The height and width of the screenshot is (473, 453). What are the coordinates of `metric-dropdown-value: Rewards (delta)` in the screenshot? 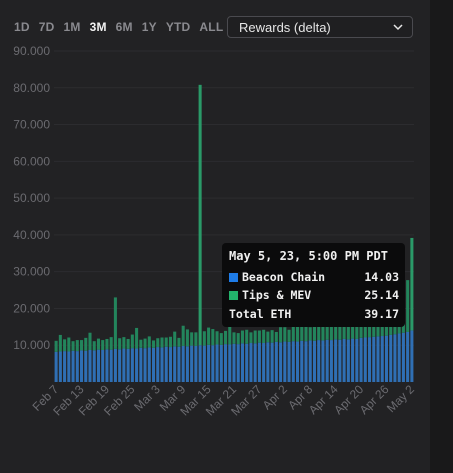 It's located at (285, 27).